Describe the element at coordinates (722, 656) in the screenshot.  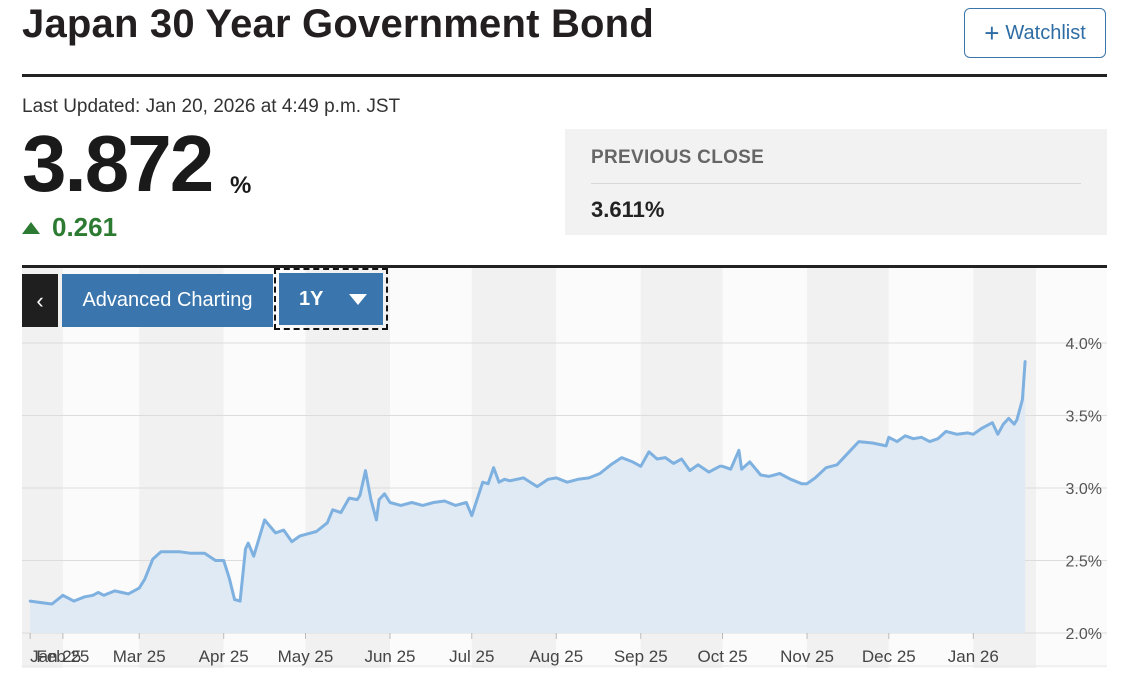
I see `x-tick-label: Oct 25` at that location.